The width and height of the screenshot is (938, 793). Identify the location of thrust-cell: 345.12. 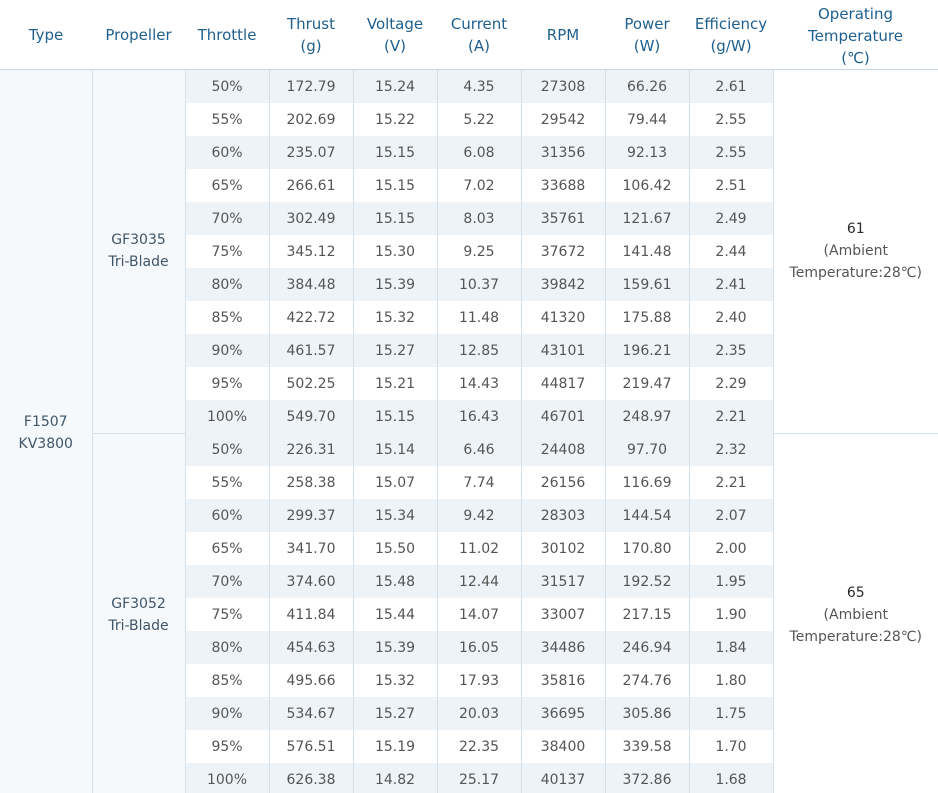
(311, 251).